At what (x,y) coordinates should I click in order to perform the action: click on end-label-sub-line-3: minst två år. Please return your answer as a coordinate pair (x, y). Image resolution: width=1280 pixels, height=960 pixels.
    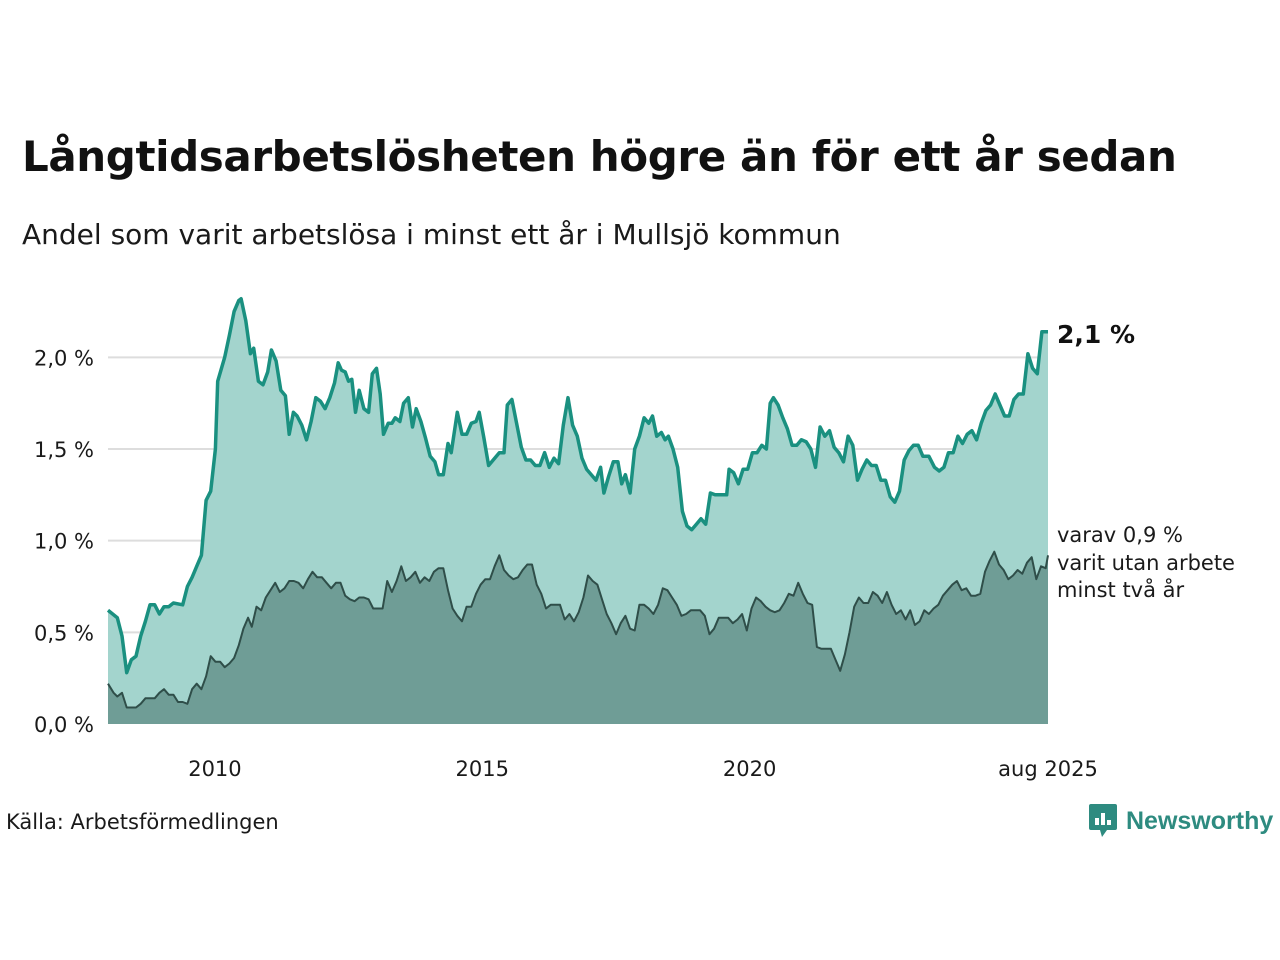
    Looking at the image, I should click on (1121, 589).